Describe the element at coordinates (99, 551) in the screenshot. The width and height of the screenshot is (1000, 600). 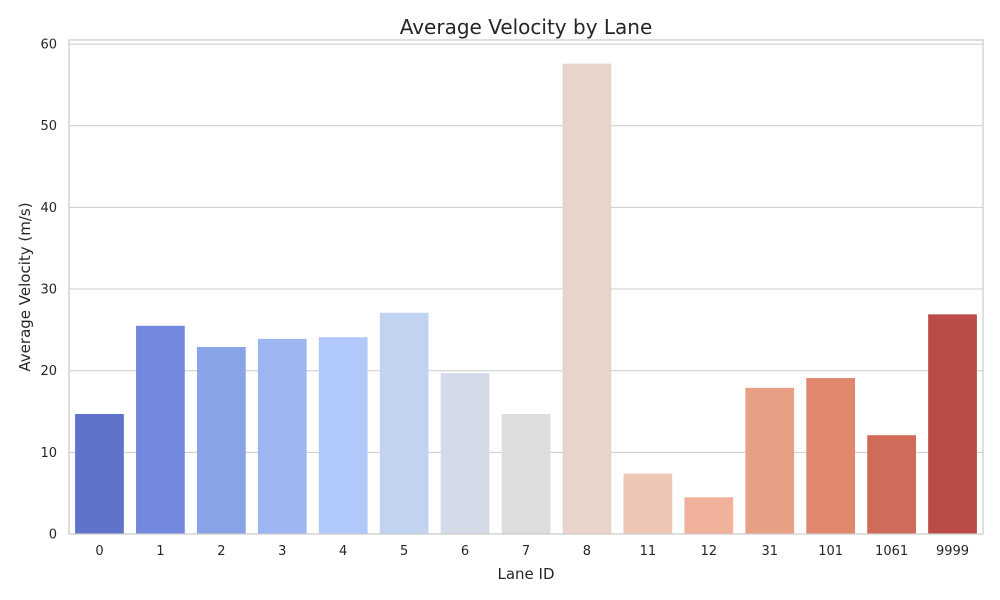
I see `x-tick-label: 0` at that location.